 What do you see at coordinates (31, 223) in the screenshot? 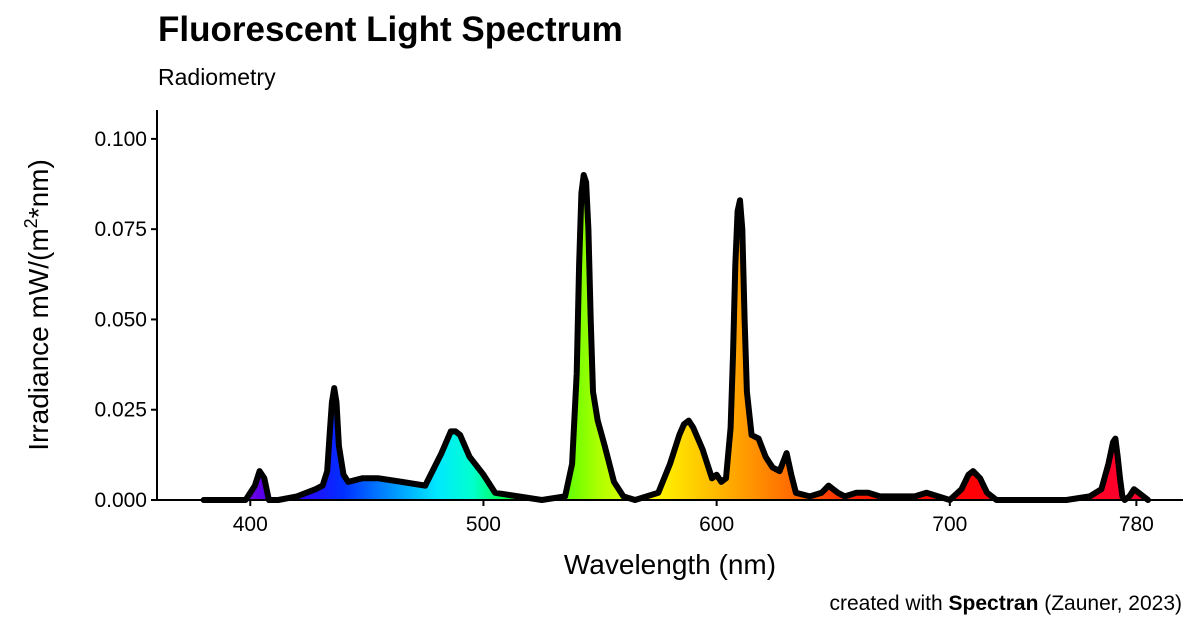
I see `y-axis-title-sup: 2` at bounding box center [31, 223].